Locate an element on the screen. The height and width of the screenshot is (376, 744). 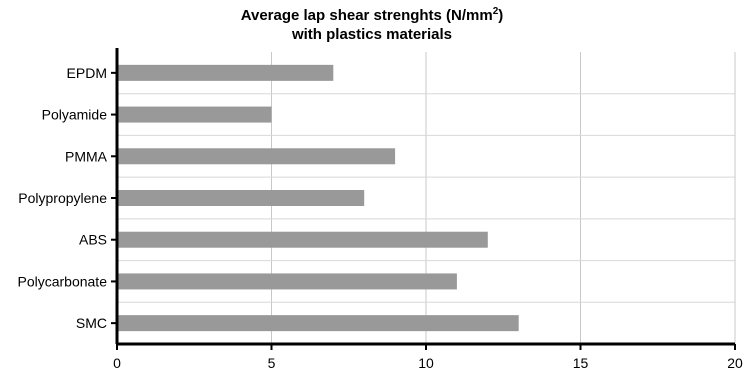
y-tick-label: PMMA is located at coordinates (86, 156).